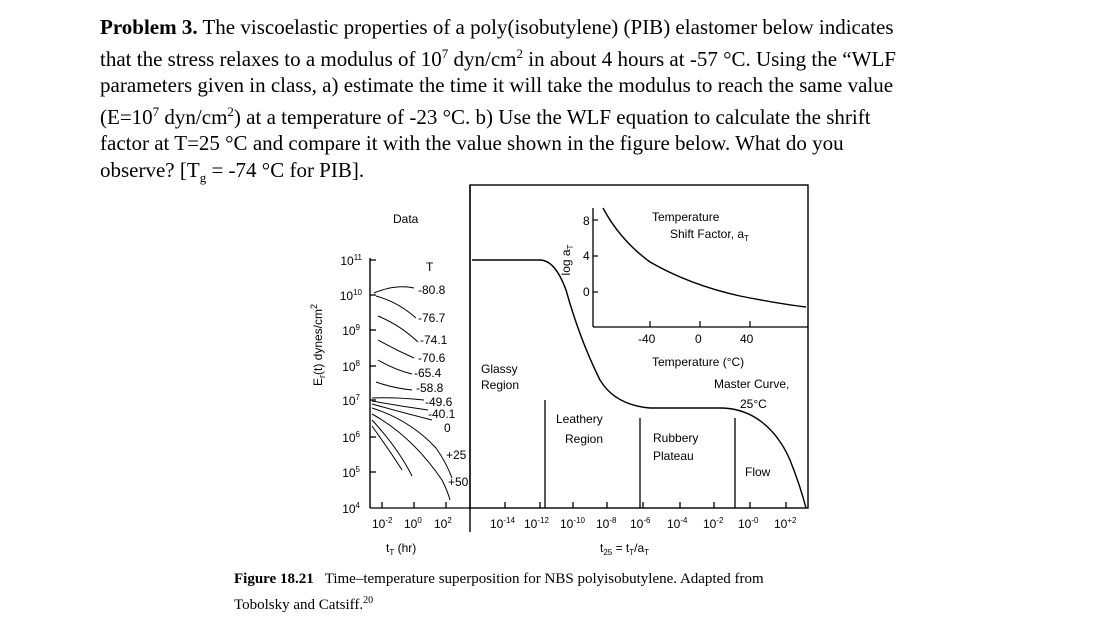  What do you see at coordinates (502, 523) in the screenshot?
I see `right-x-tick-label: 10⁻¹⁴` at bounding box center [502, 523].